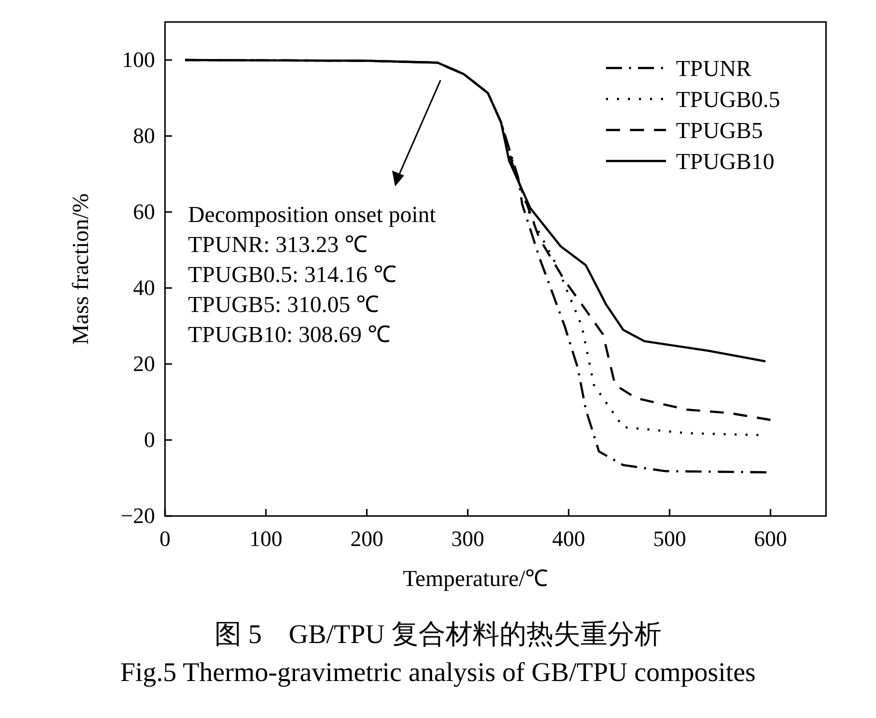 The width and height of the screenshot is (876, 718). What do you see at coordinates (144, 363) in the screenshot?
I see `y-tick-label: 20` at bounding box center [144, 363].